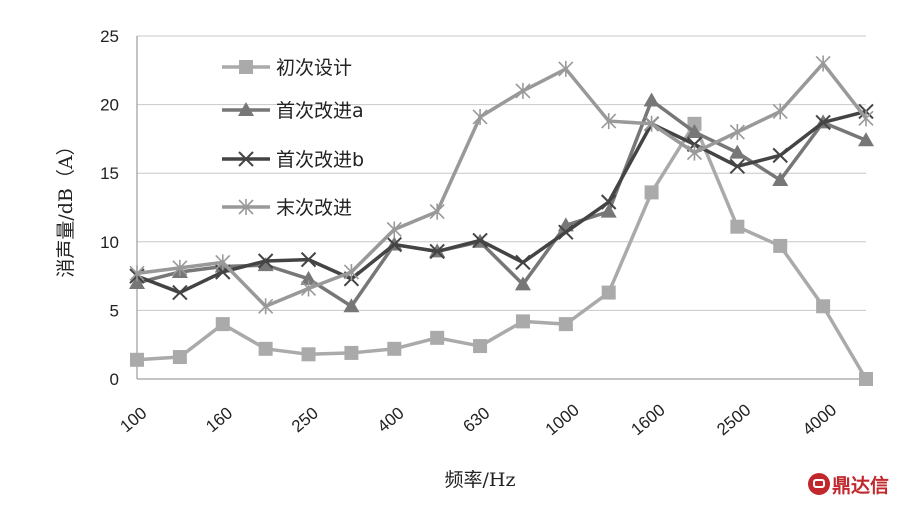  What do you see at coordinates (819, 484) in the screenshot?
I see `logo-icon` at bounding box center [819, 484].